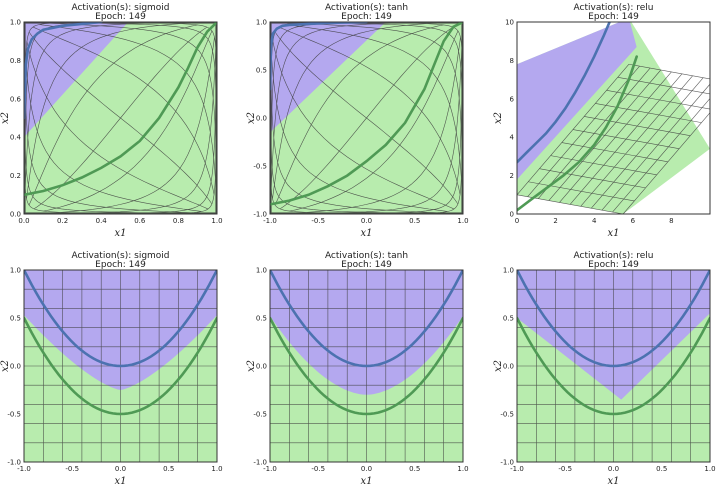  Describe the element at coordinates (509, 23) in the screenshot. I see `y-tick-label: 10` at that location.